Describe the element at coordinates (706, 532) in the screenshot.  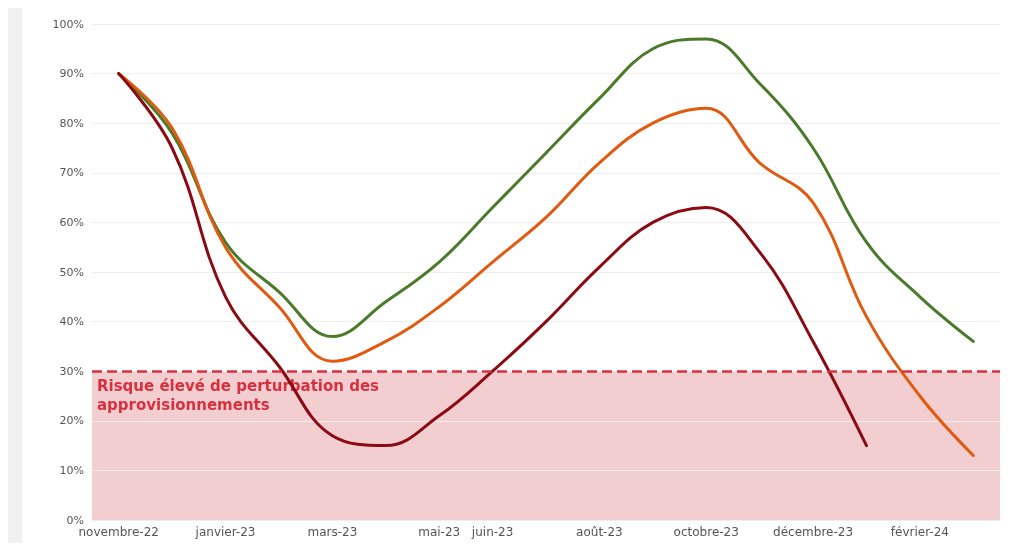
I see `x-tick-label: octobre-23` at that location.